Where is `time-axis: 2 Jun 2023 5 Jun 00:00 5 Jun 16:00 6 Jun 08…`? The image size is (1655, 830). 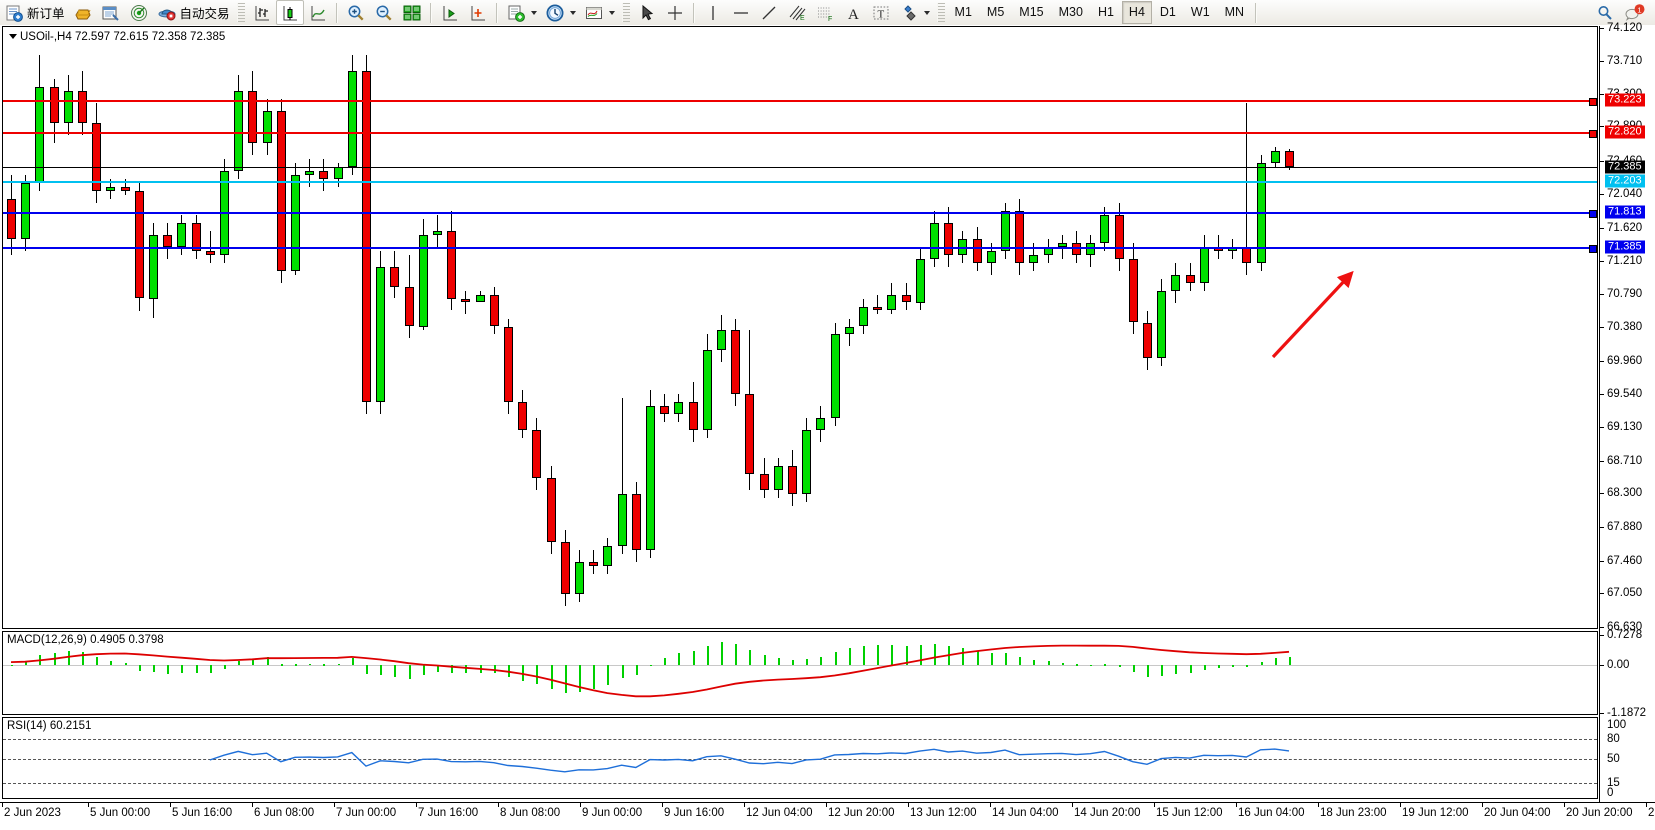 time-axis: 2 Jun 2023 5 Jun 00:00 5 Jun 16:00 6 Jun 08… is located at coordinates (827, 816).